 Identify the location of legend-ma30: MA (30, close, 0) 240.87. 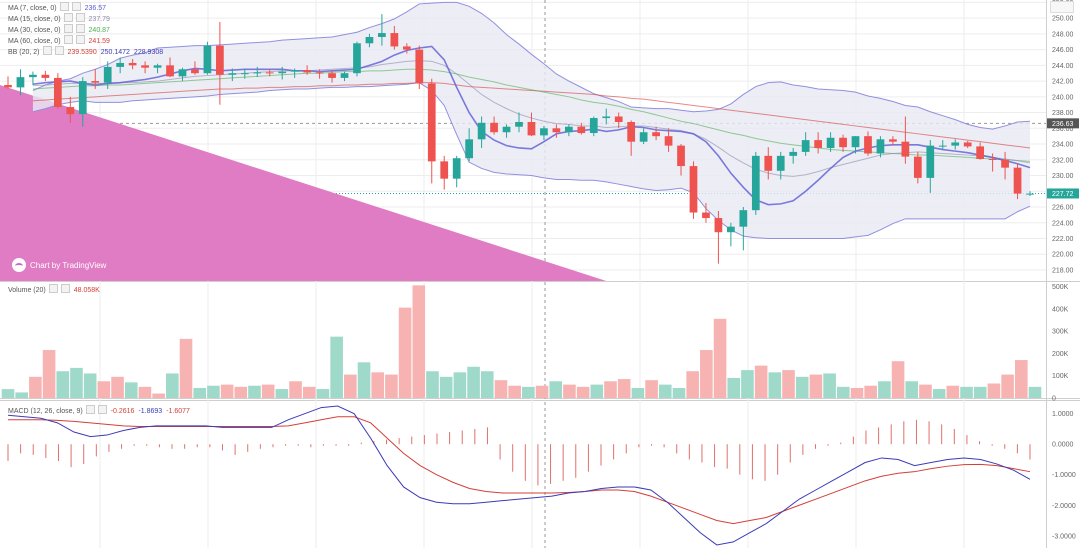
(59, 30).